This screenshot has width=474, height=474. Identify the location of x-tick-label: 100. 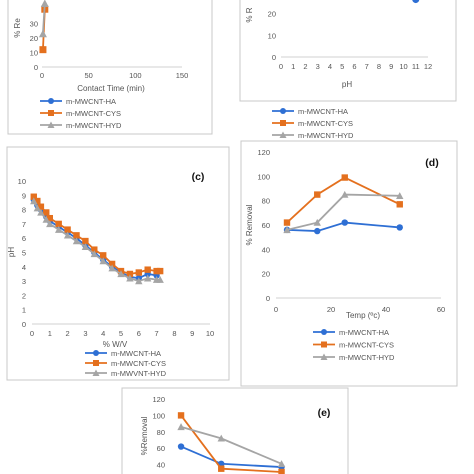
(135, 75).